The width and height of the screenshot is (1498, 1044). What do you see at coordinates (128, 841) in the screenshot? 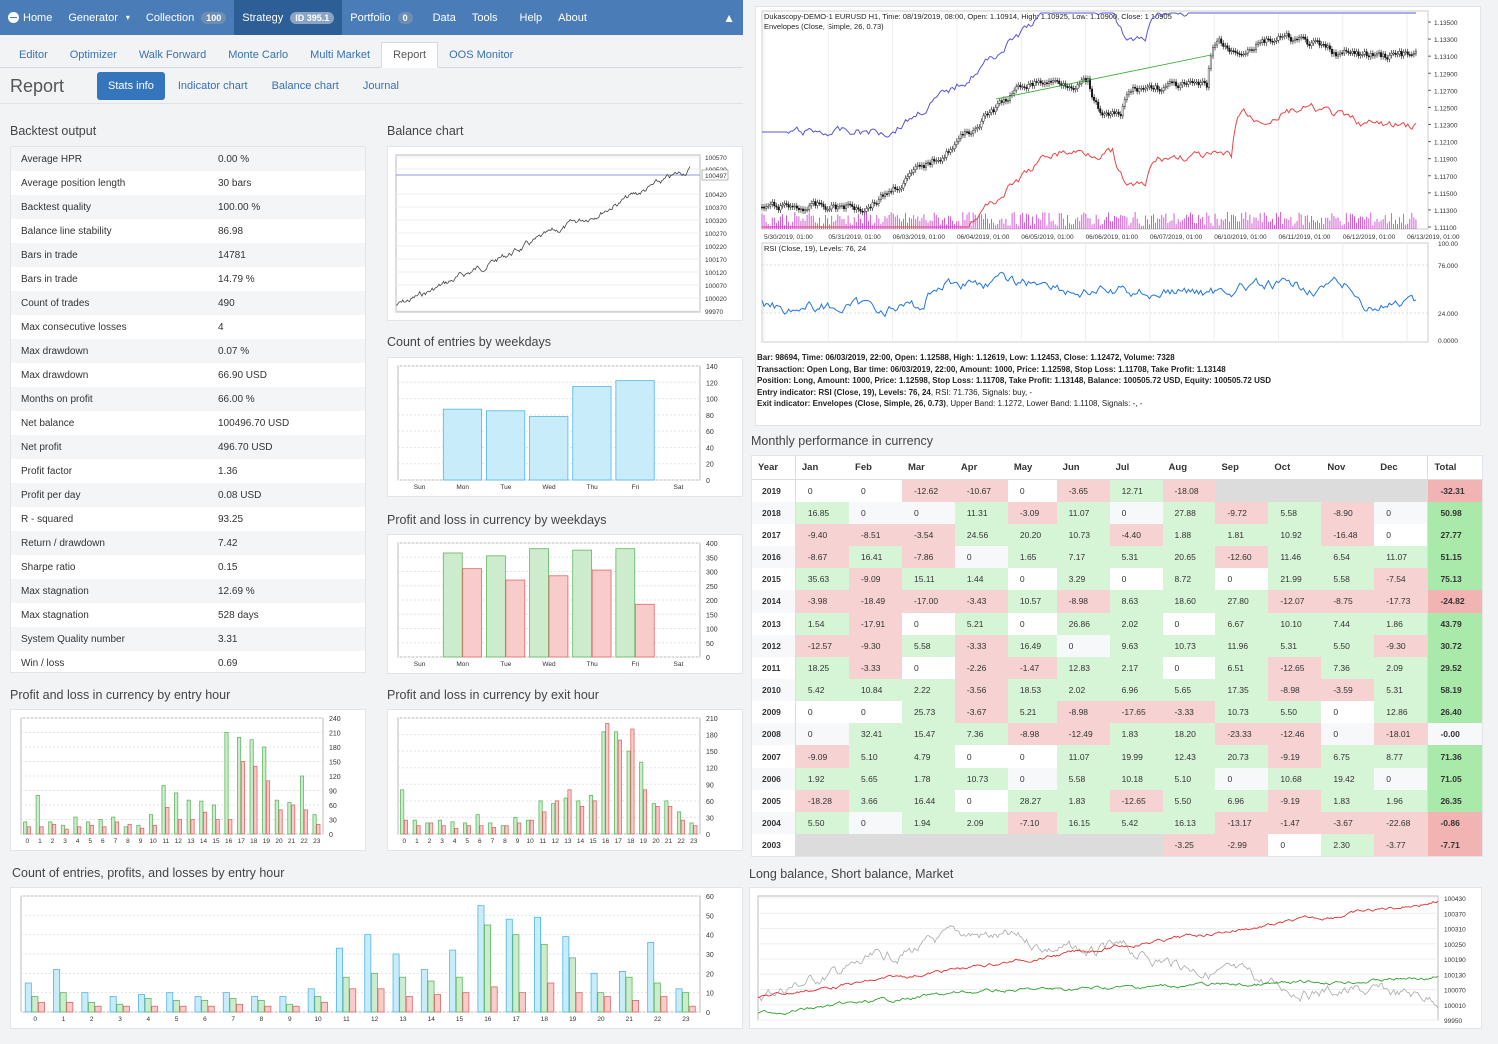
I see `x-tick-label: 8` at bounding box center [128, 841].